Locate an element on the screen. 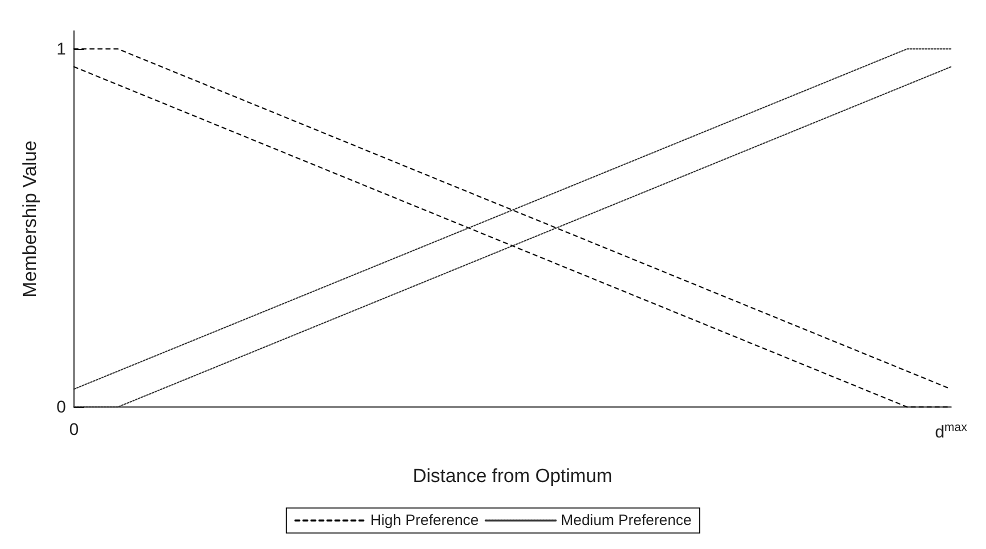 The width and height of the screenshot is (986, 549). y-axis-title: Membership Value is located at coordinates (30, 219).